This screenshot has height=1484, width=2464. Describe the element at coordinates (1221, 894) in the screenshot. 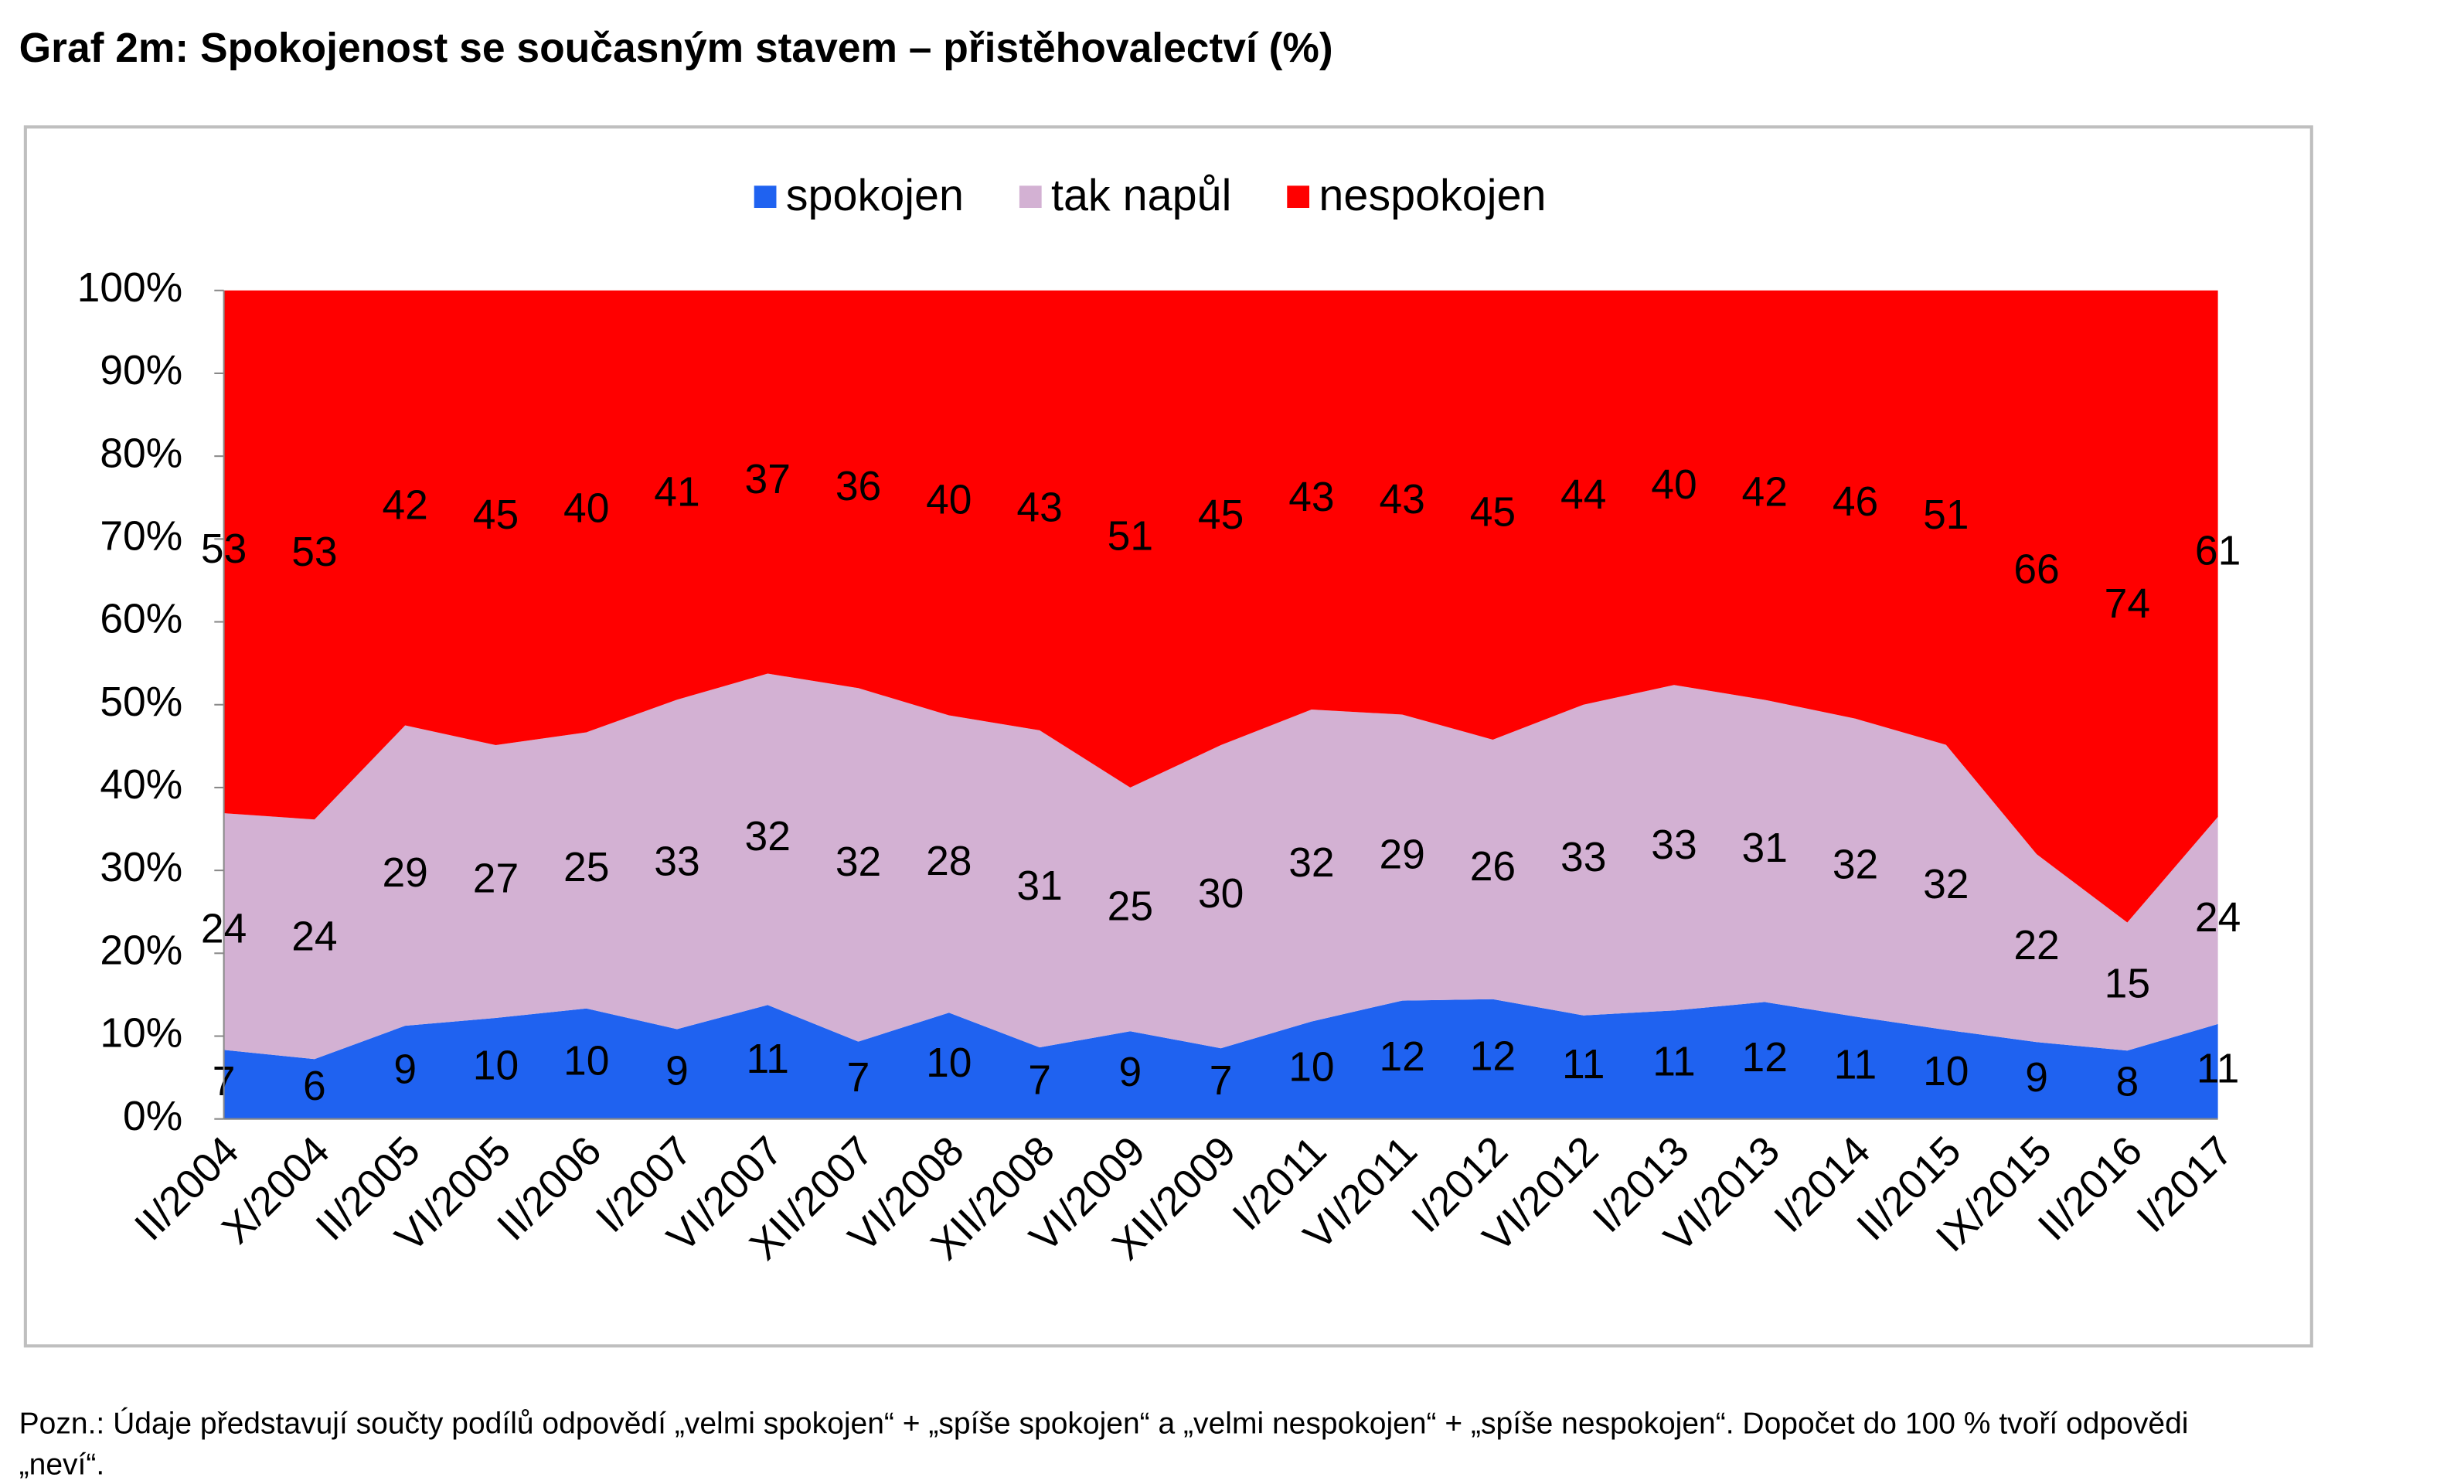

I see `data-label: 30` at that location.